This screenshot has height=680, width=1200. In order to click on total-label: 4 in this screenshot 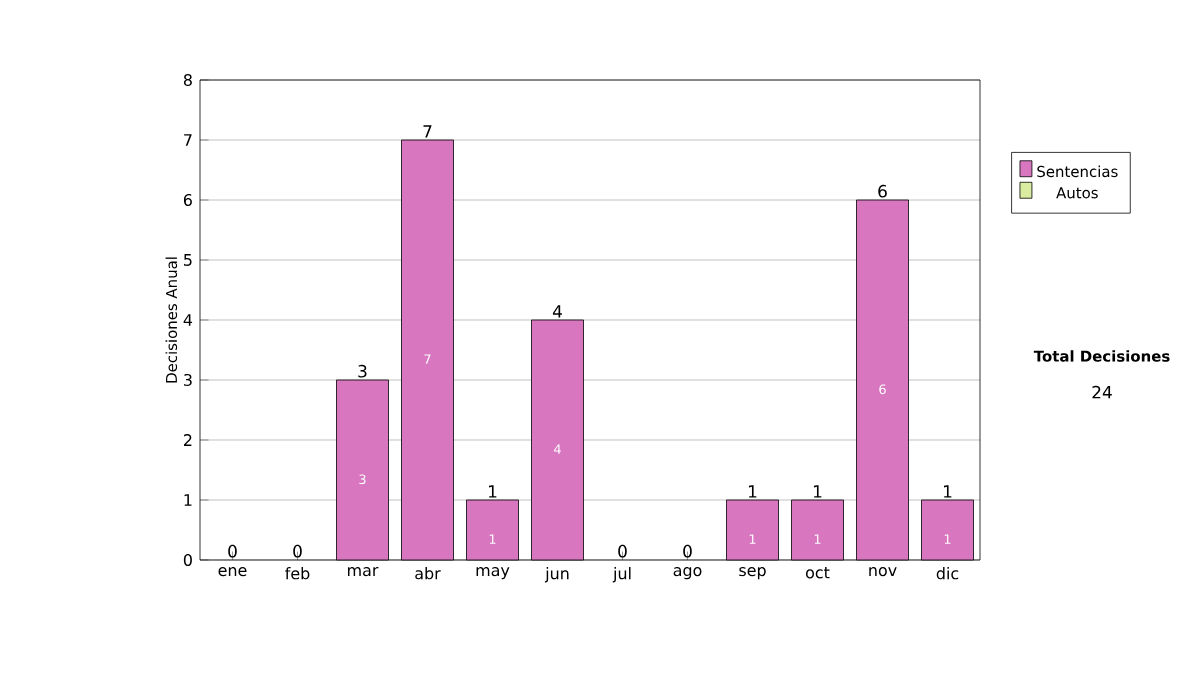, I will do `click(557, 311)`.